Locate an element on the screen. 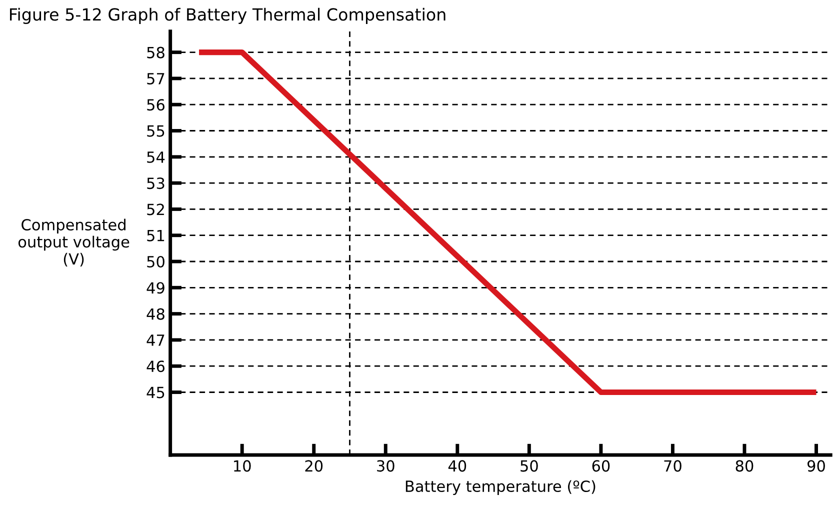 This screenshot has height=523, width=839. x-tick-label: 20 is located at coordinates (314, 466).